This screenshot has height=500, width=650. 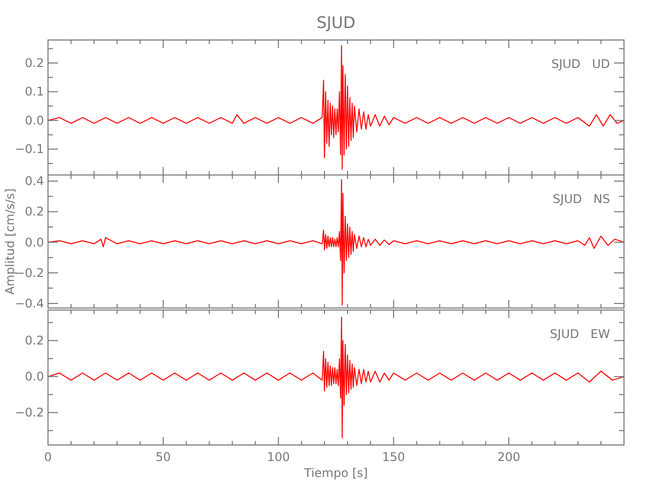 I want to click on x-axis-title: Tiempo [s], so click(x=335, y=473).